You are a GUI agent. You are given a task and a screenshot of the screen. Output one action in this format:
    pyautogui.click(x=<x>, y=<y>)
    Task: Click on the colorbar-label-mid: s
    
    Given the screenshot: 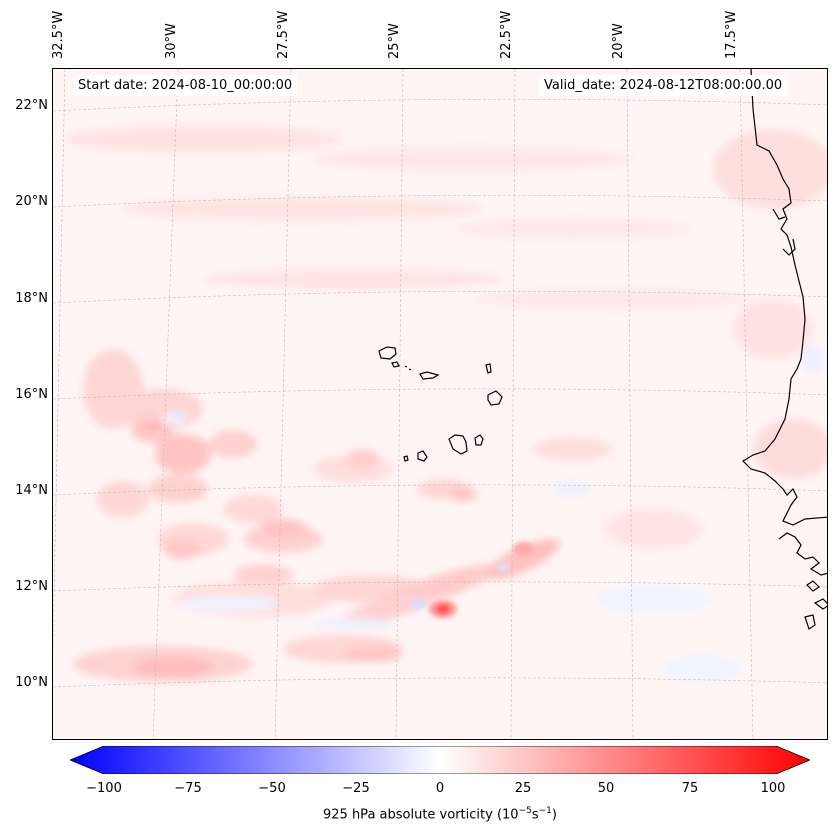 What is the action you would take?
    pyautogui.click(x=535, y=815)
    